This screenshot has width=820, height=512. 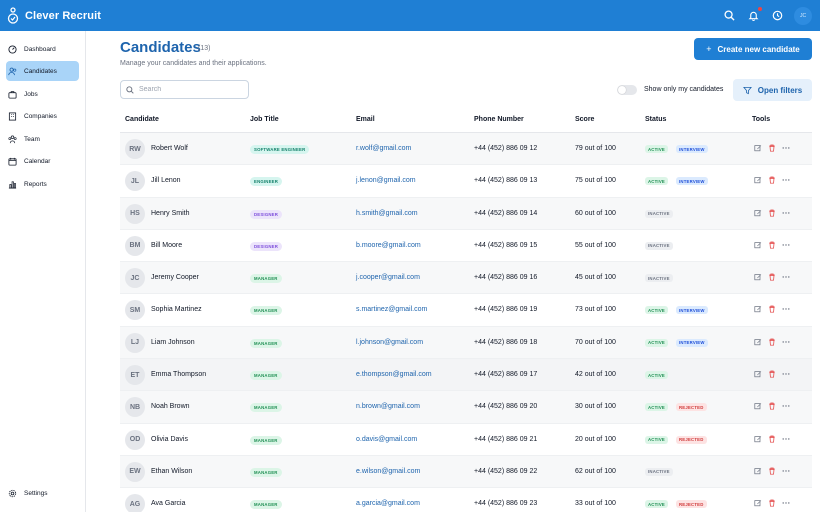 What do you see at coordinates (170, 213) in the screenshot?
I see `candidate-name: Henry Smith` at bounding box center [170, 213].